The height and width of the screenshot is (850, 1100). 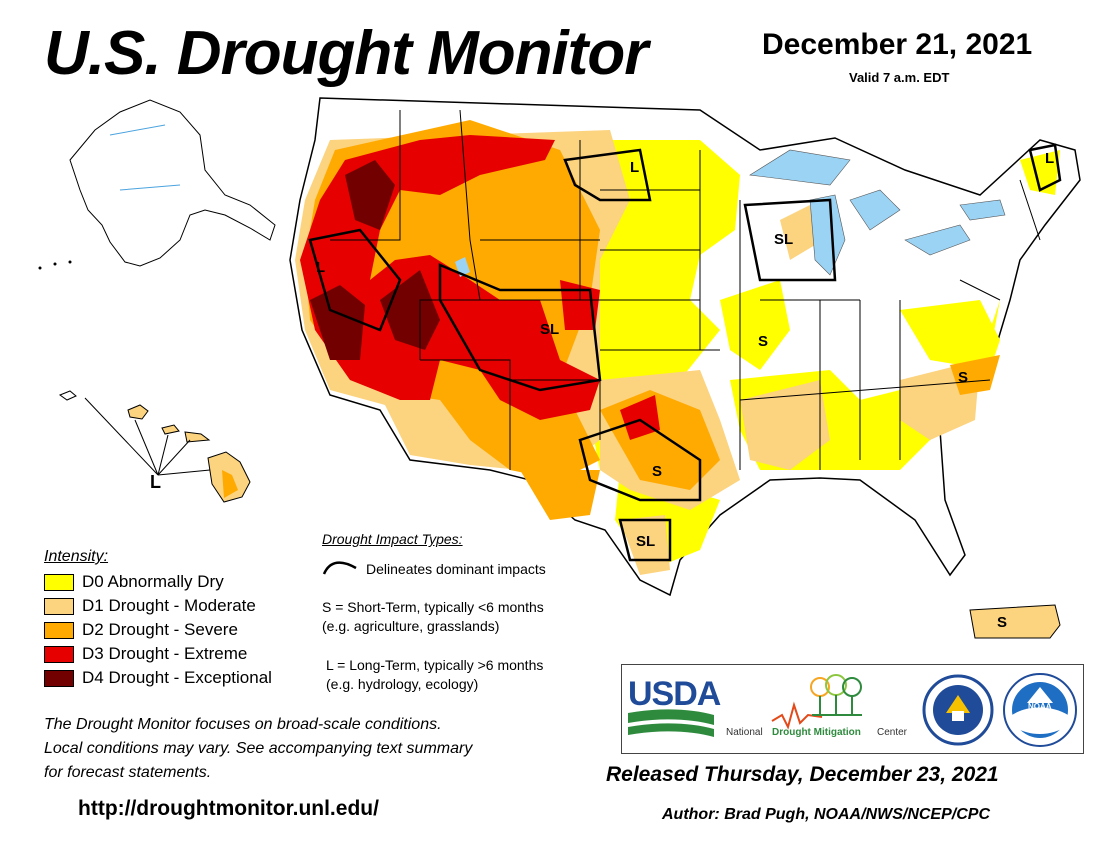 What do you see at coordinates (1015, 621) in the screenshot?
I see `puerto-rico` at bounding box center [1015, 621].